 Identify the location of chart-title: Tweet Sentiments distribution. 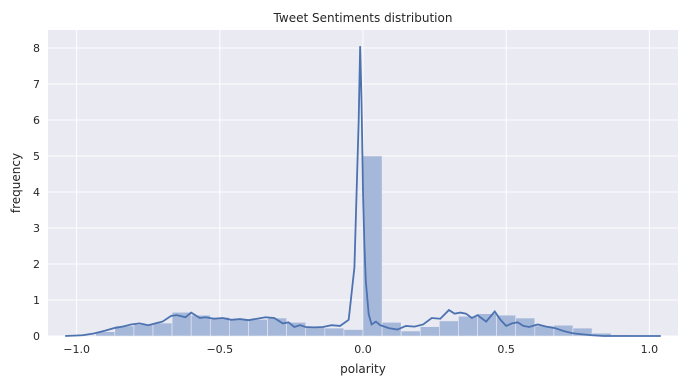
(363, 18).